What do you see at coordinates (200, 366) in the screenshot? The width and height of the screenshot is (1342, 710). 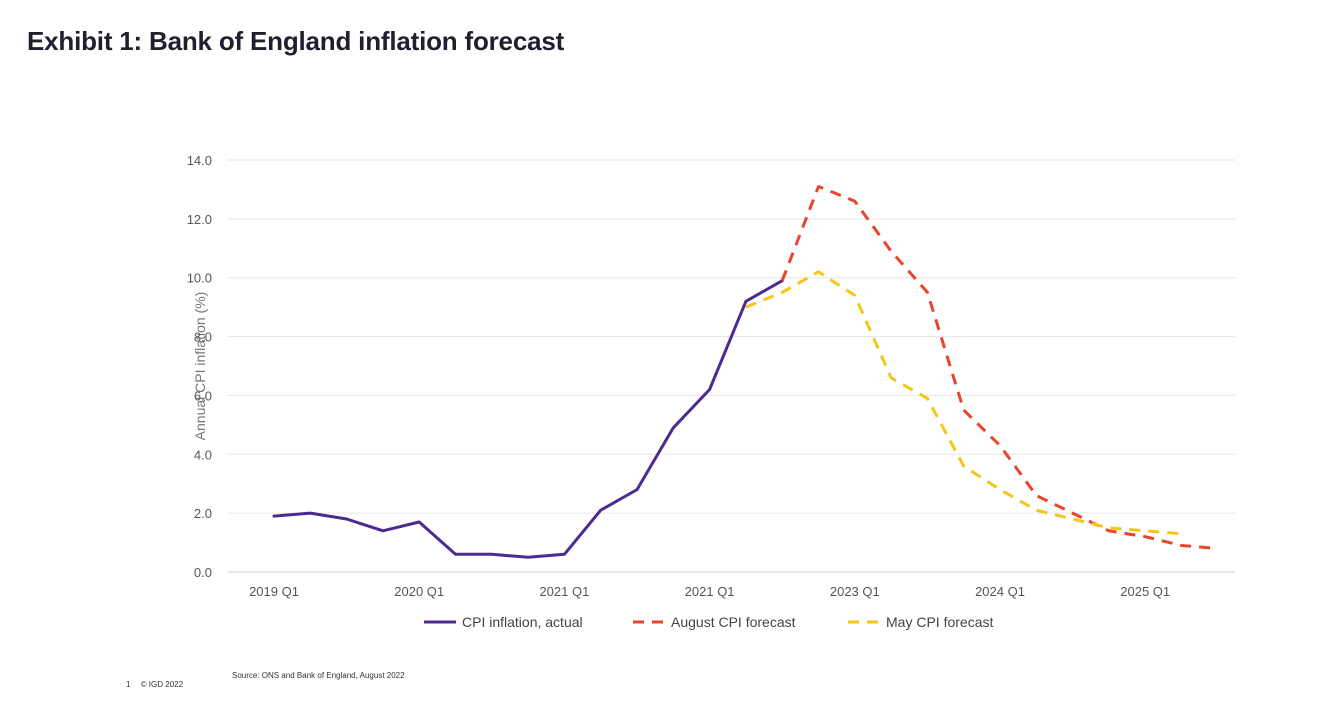 I see `y-axis-label: Annual CPI inflation (%)` at bounding box center [200, 366].